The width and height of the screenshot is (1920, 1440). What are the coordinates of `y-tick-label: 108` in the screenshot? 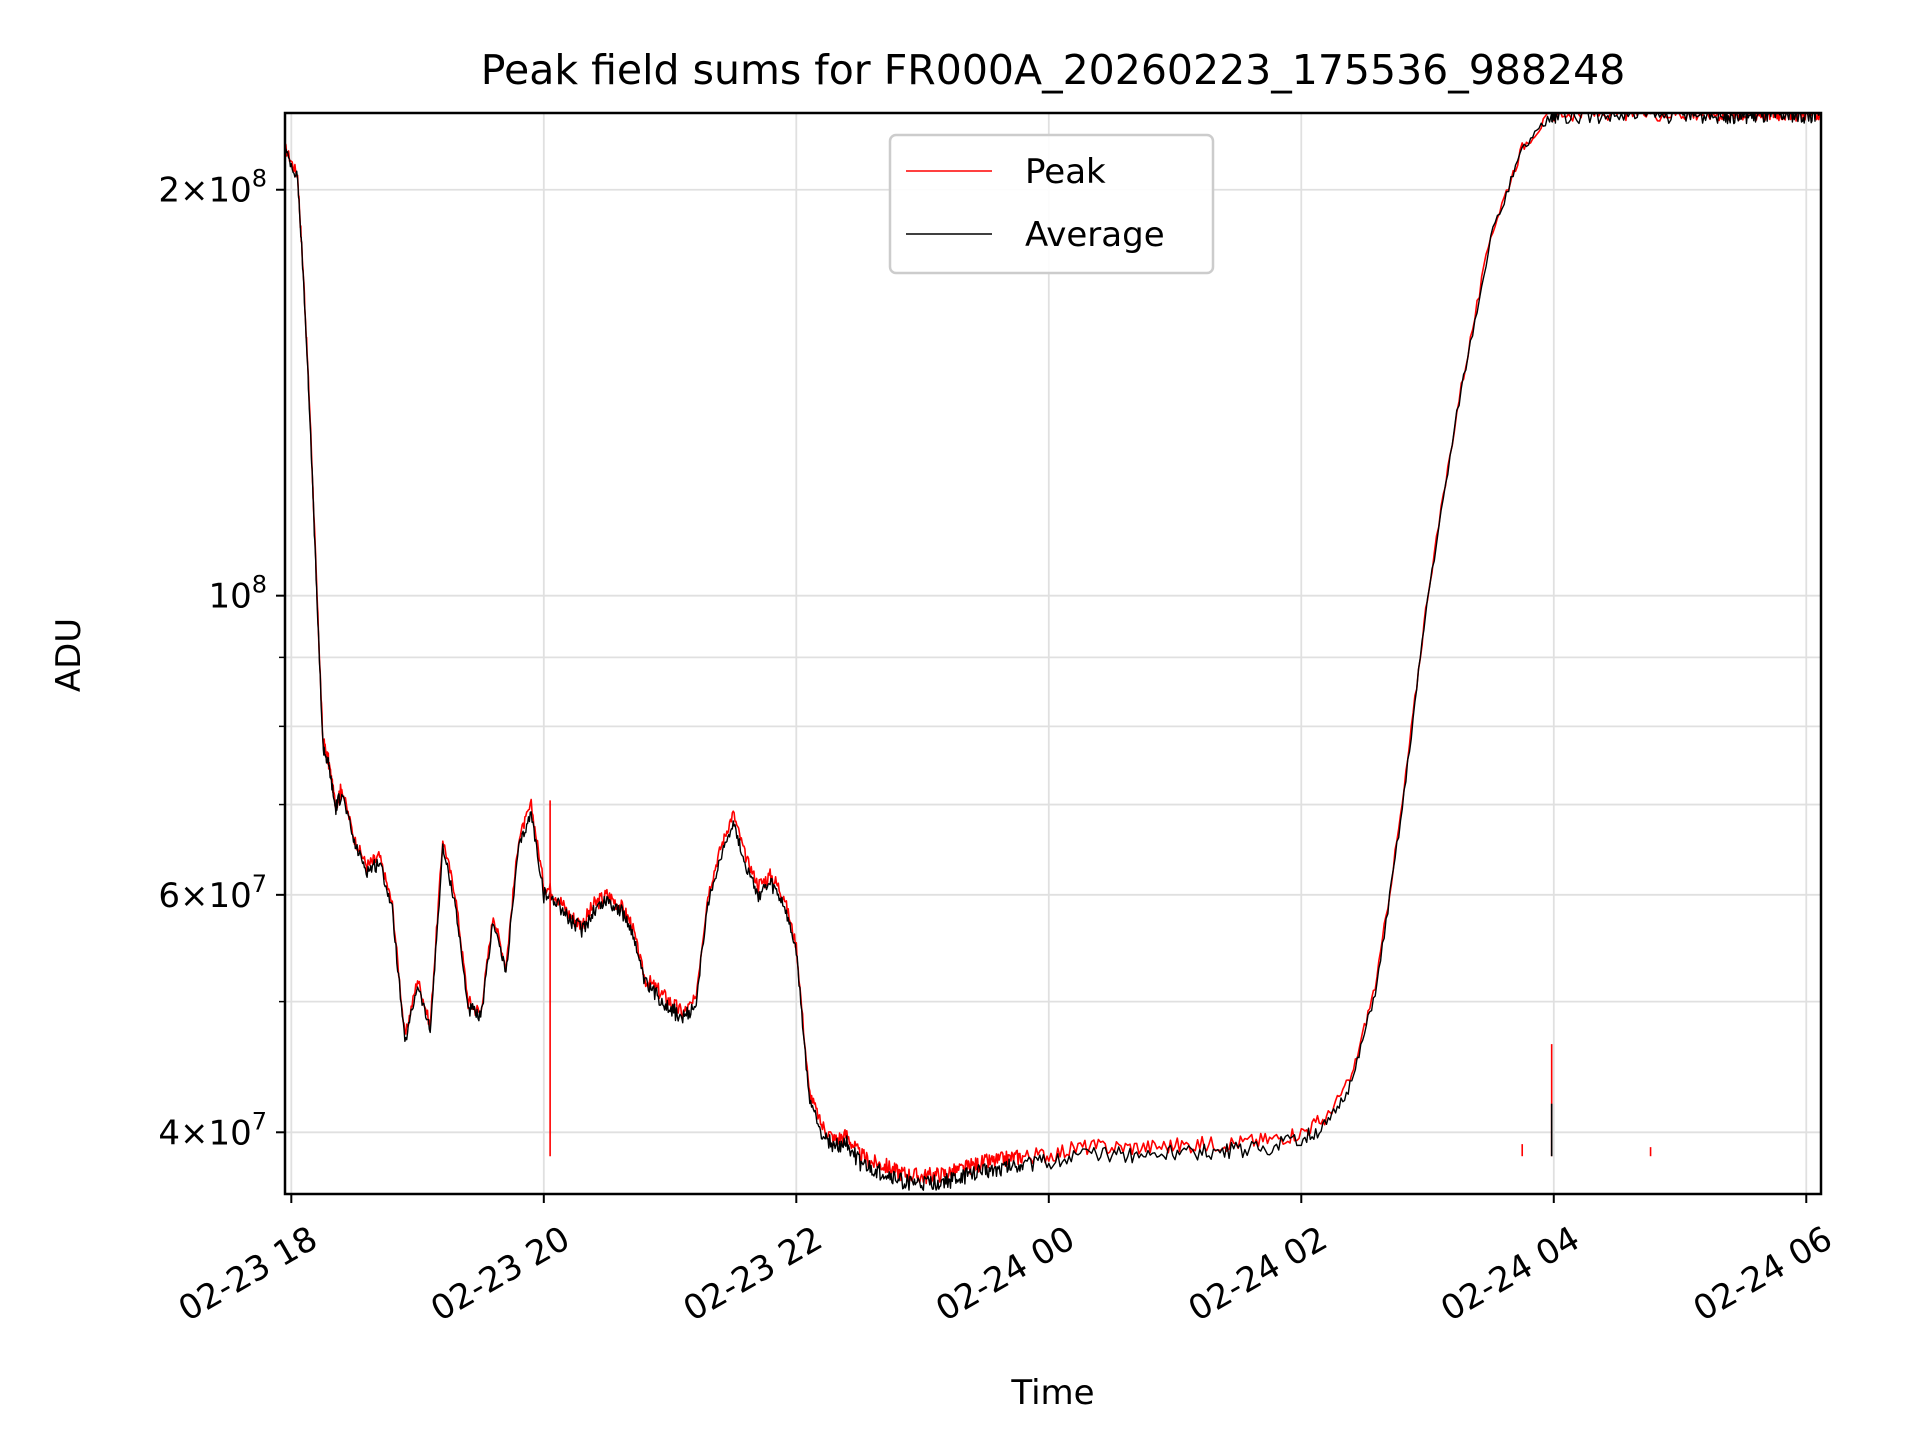 It's located at (237, 594).